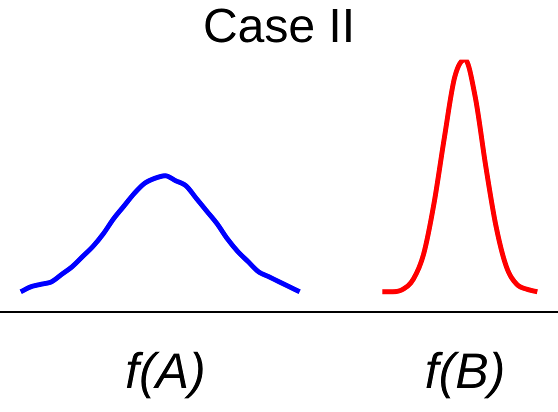 The height and width of the screenshot is (412, 558). Describe the element at coordinates (465, 370) in the screenshot. I see `series-label: f(B)` at that location.